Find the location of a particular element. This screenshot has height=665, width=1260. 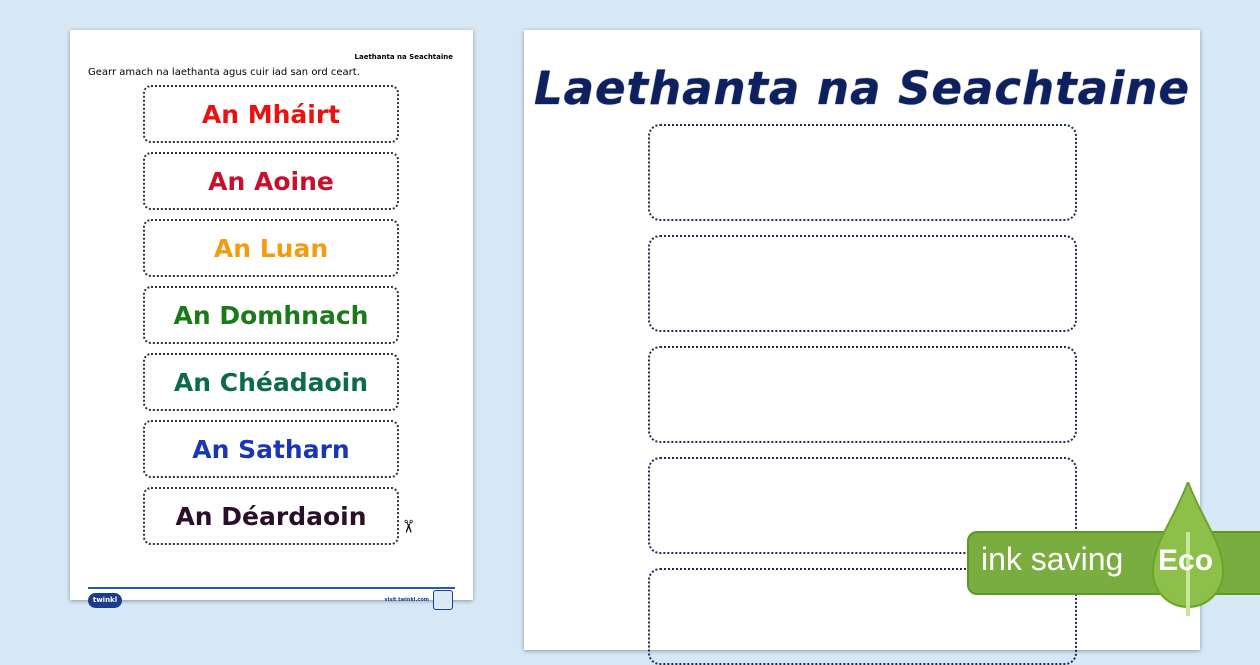

worksheet-header: Laethanta na Seachtaine is located at coordinates (403, 57).